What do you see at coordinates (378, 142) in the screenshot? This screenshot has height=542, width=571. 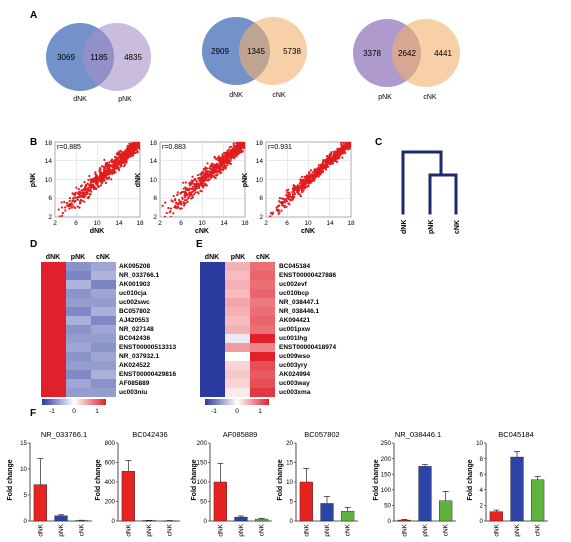 I see `panel-letter-c: C` at bounding box center [378, 142].